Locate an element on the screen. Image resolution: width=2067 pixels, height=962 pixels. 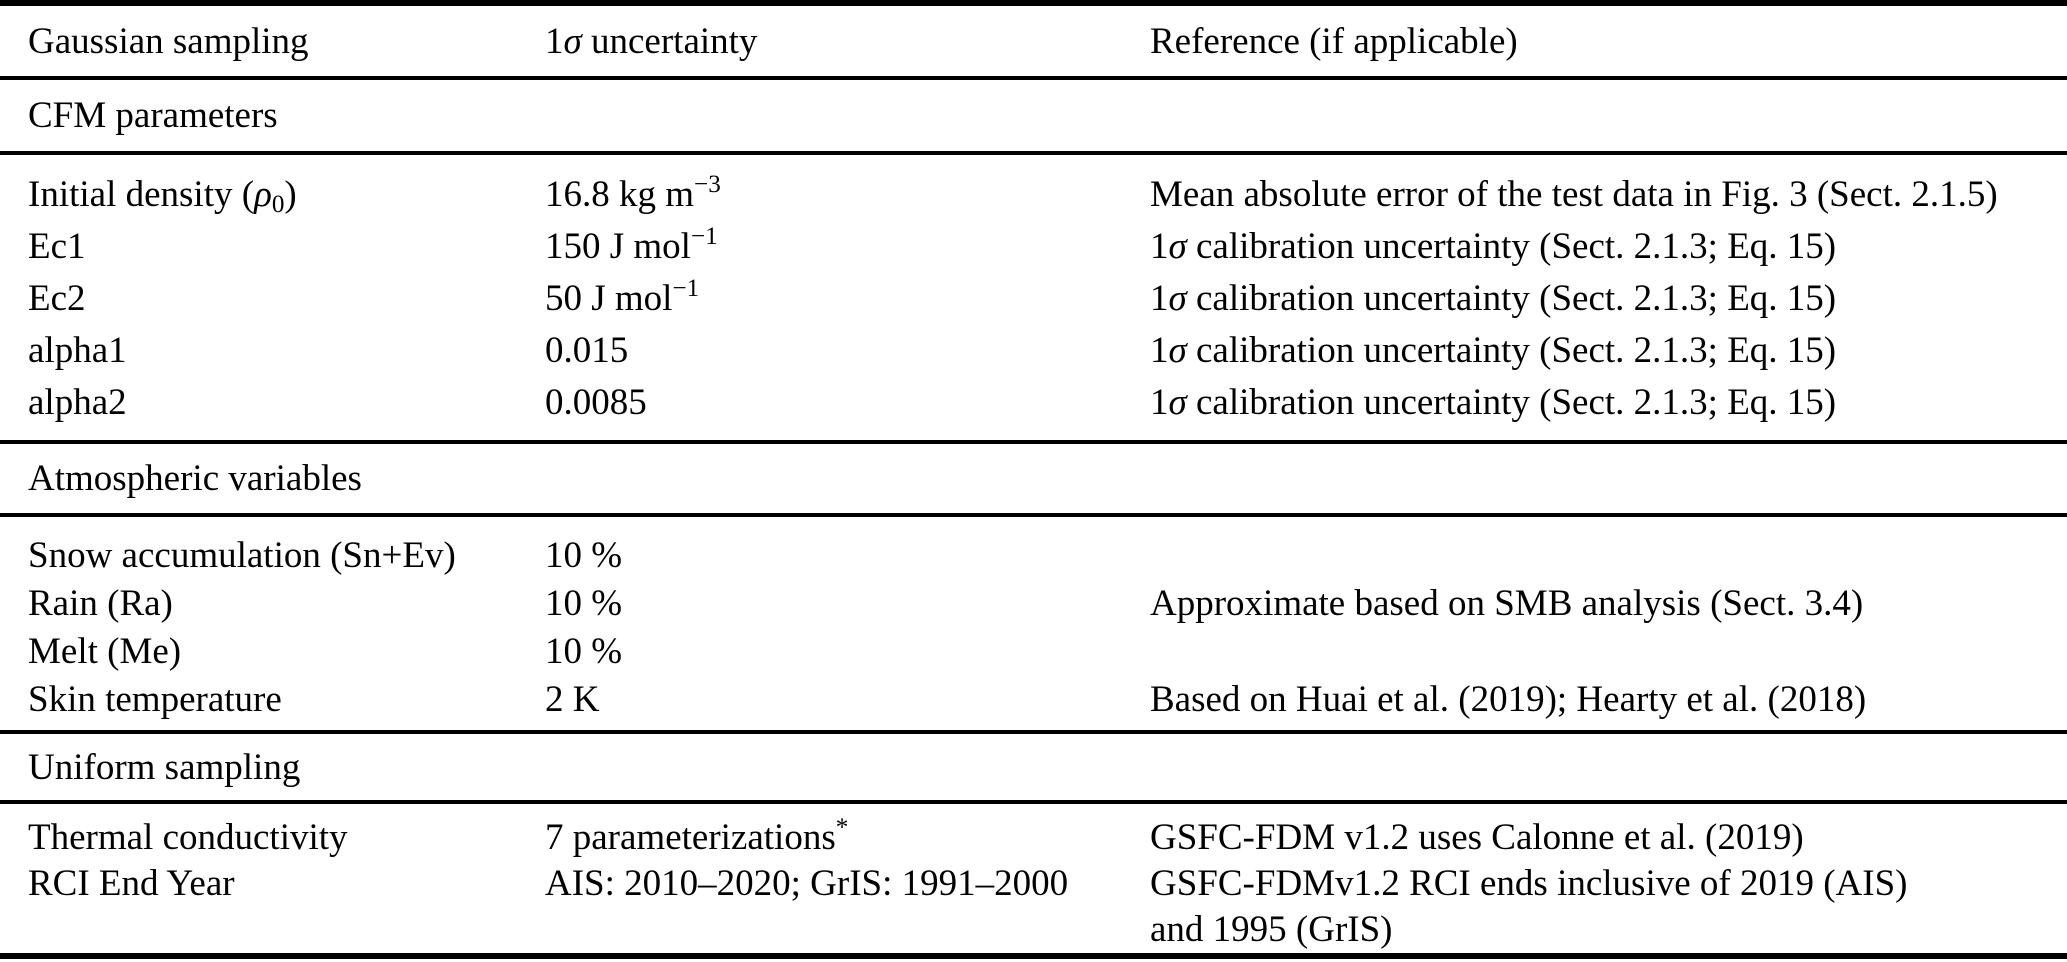
value-cell: 16.8 kg m−3 is located at coordinates (633, 193).